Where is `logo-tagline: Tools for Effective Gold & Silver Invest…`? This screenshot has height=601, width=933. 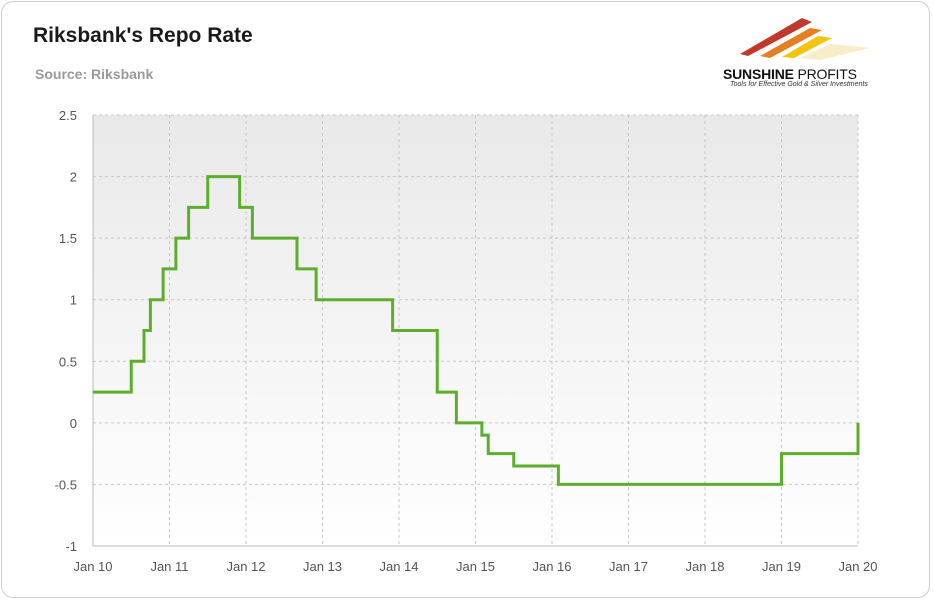 logo-tagline: Tools for Effective Gold & Silver Invest… is located at coordinates (799, 84).